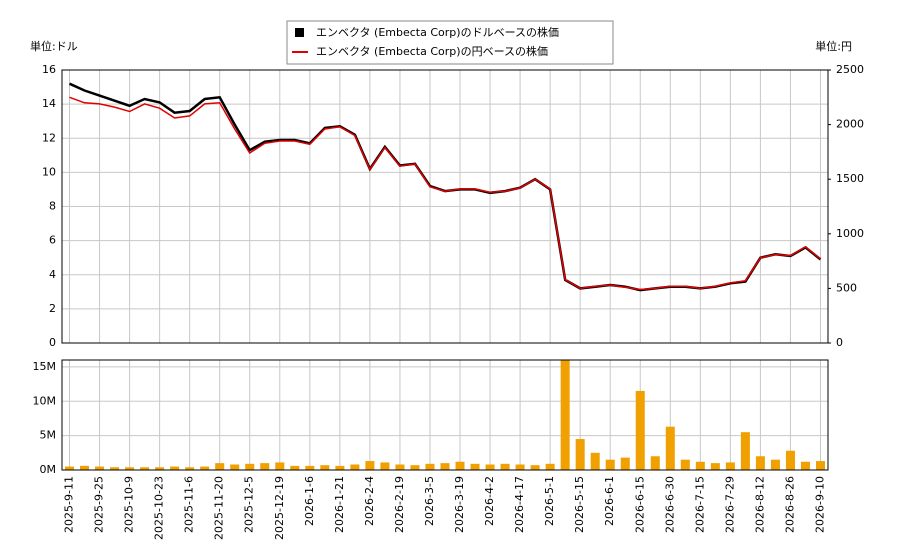 This screenshot has height=550, width=900. What do you see at coordinates (459, 504) in the screenshot?
I see `x-tick-label: 2026-3-19` at bounding box center [459, 504].